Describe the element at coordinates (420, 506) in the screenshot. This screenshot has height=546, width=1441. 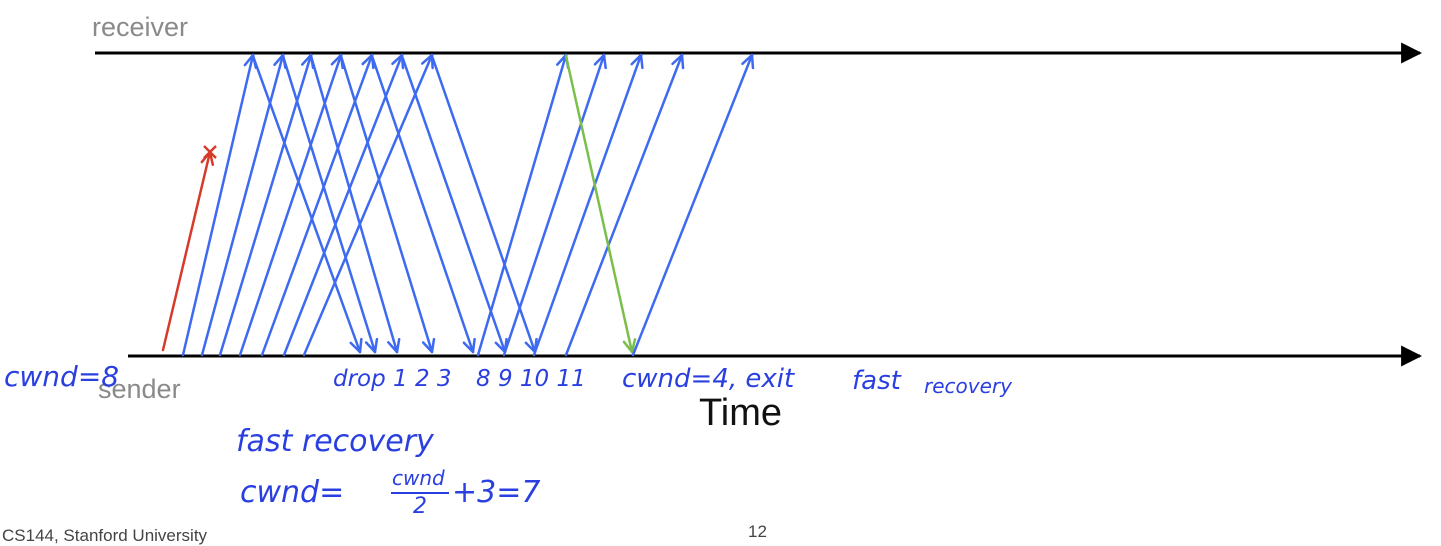
I see `fast-recovery-formula-denominator: 2` at that location.